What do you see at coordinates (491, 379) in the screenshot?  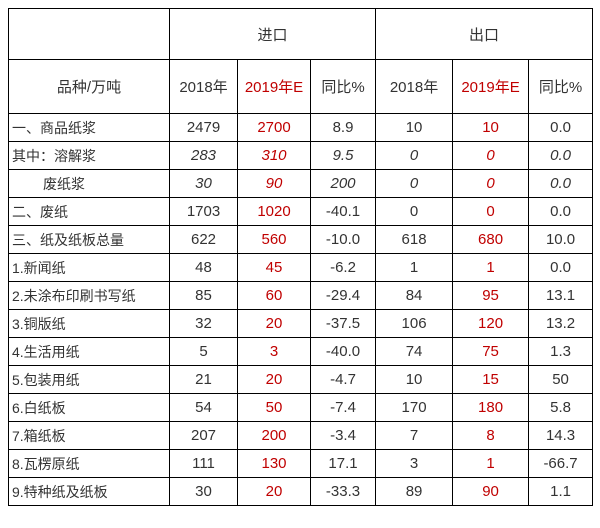 I see `value-cell: 15` at bounding box center [491, 379].